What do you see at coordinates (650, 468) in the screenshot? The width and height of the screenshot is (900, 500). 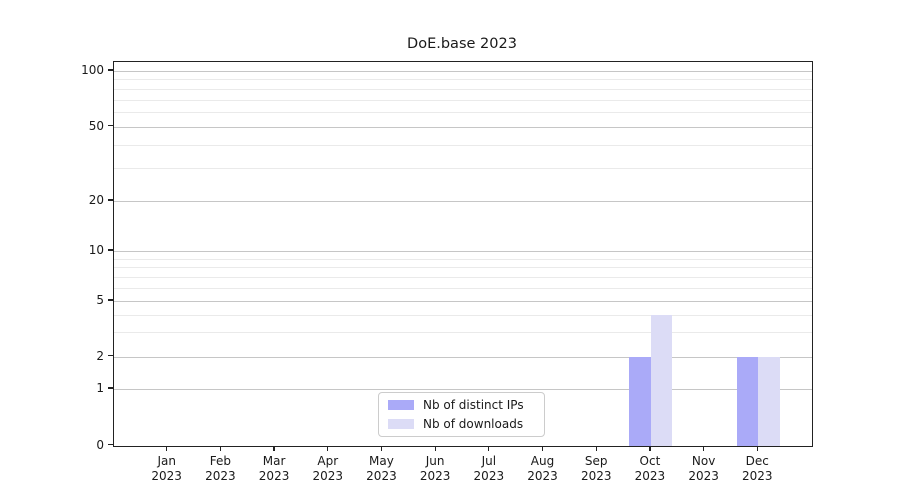 I see `x-tick-label: Oct 2023` at bounding box center [650, 468].